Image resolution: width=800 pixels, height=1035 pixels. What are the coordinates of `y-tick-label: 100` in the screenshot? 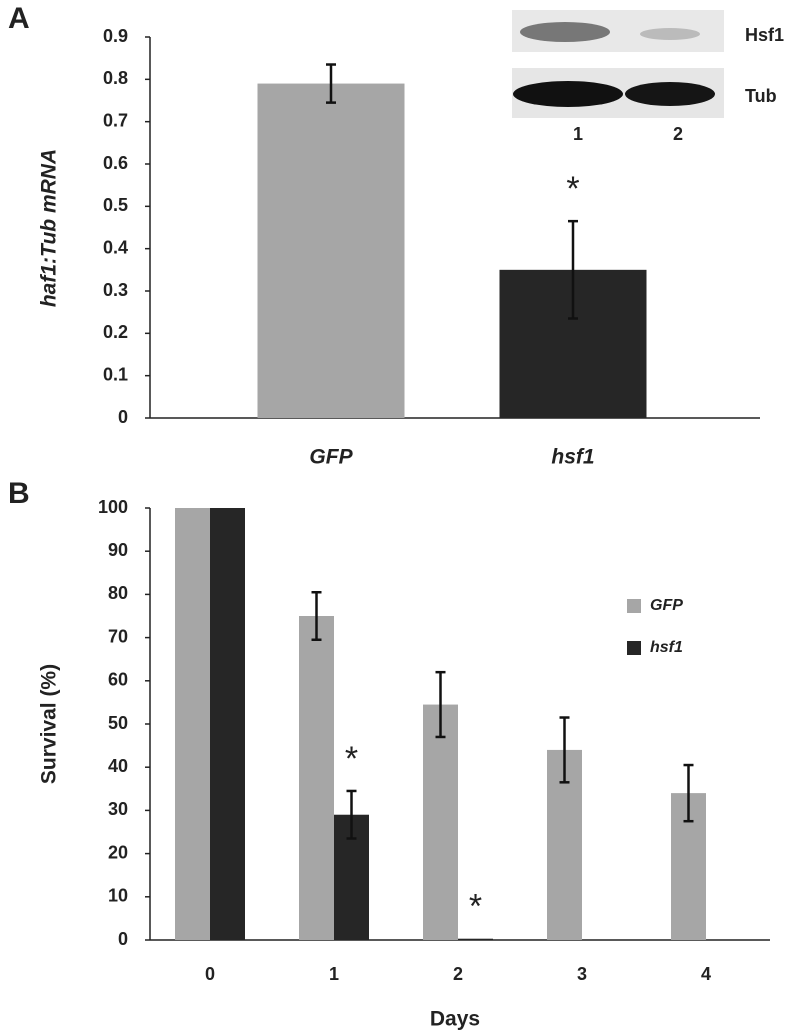 It's located at (113, 507).